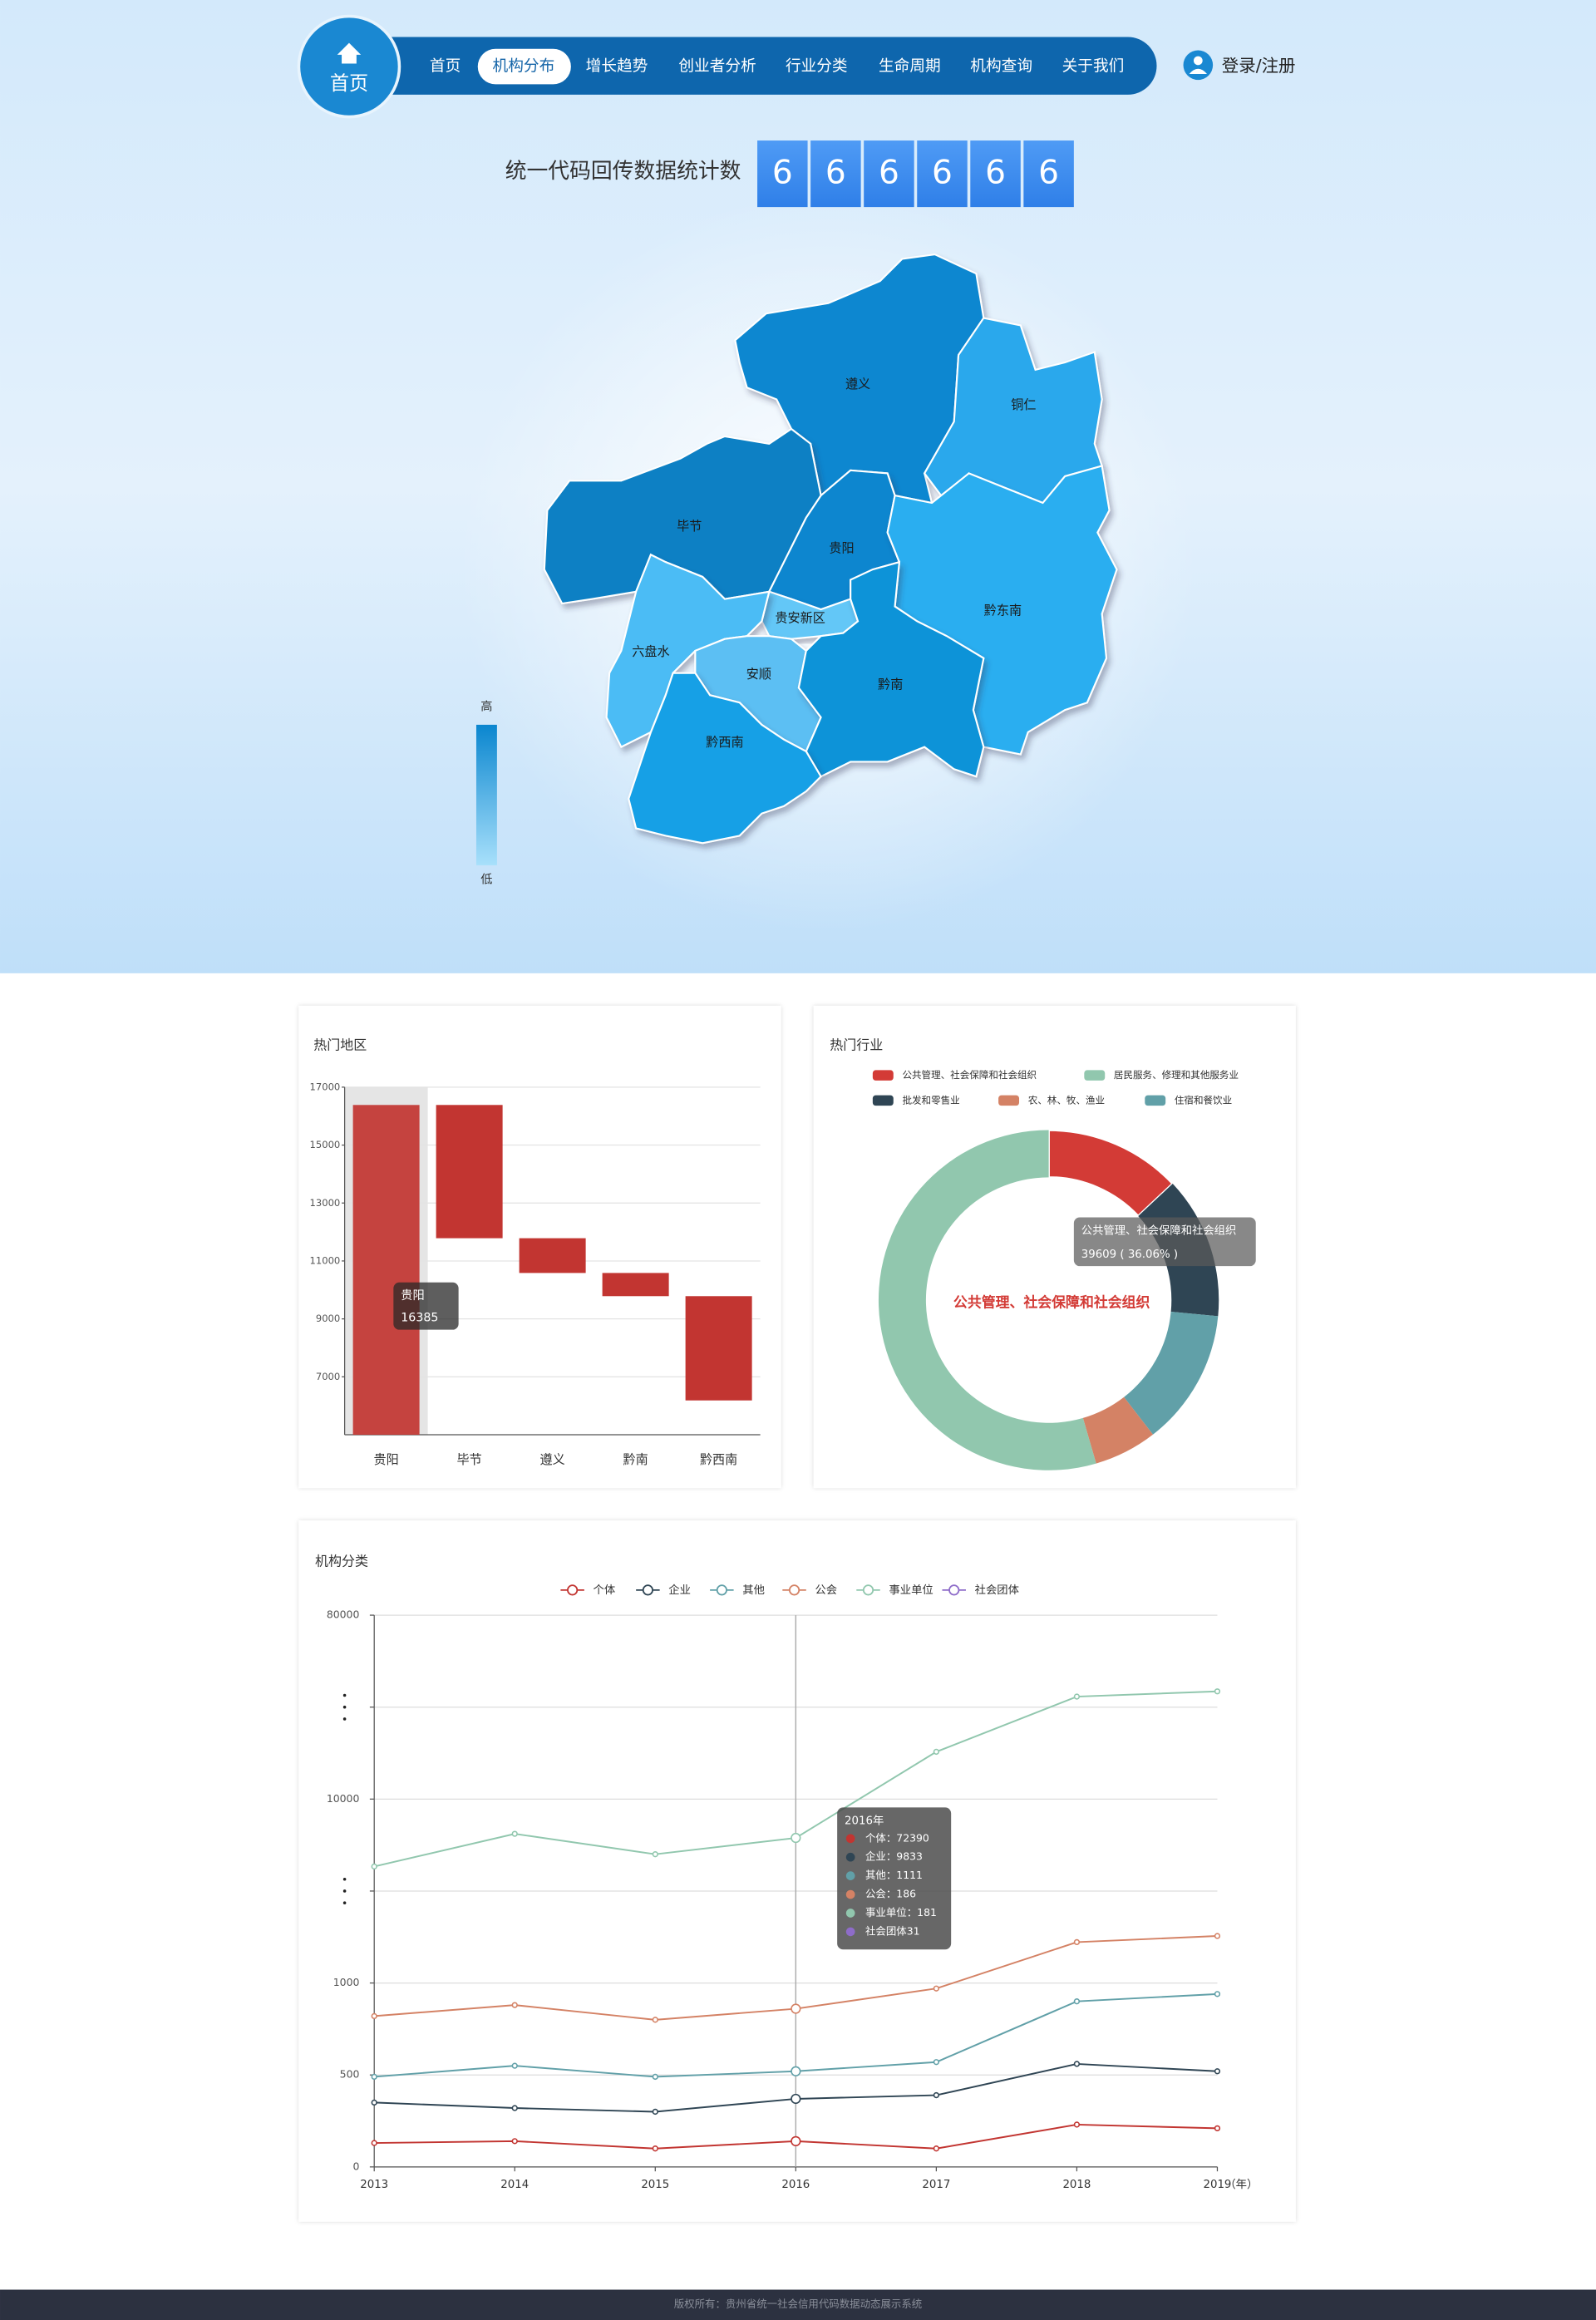 This screenshot has height=2320, width=1596. Describe the element at coordinates (753, 1590) in the screenshot. I see `legend-label: 其他` at that location.